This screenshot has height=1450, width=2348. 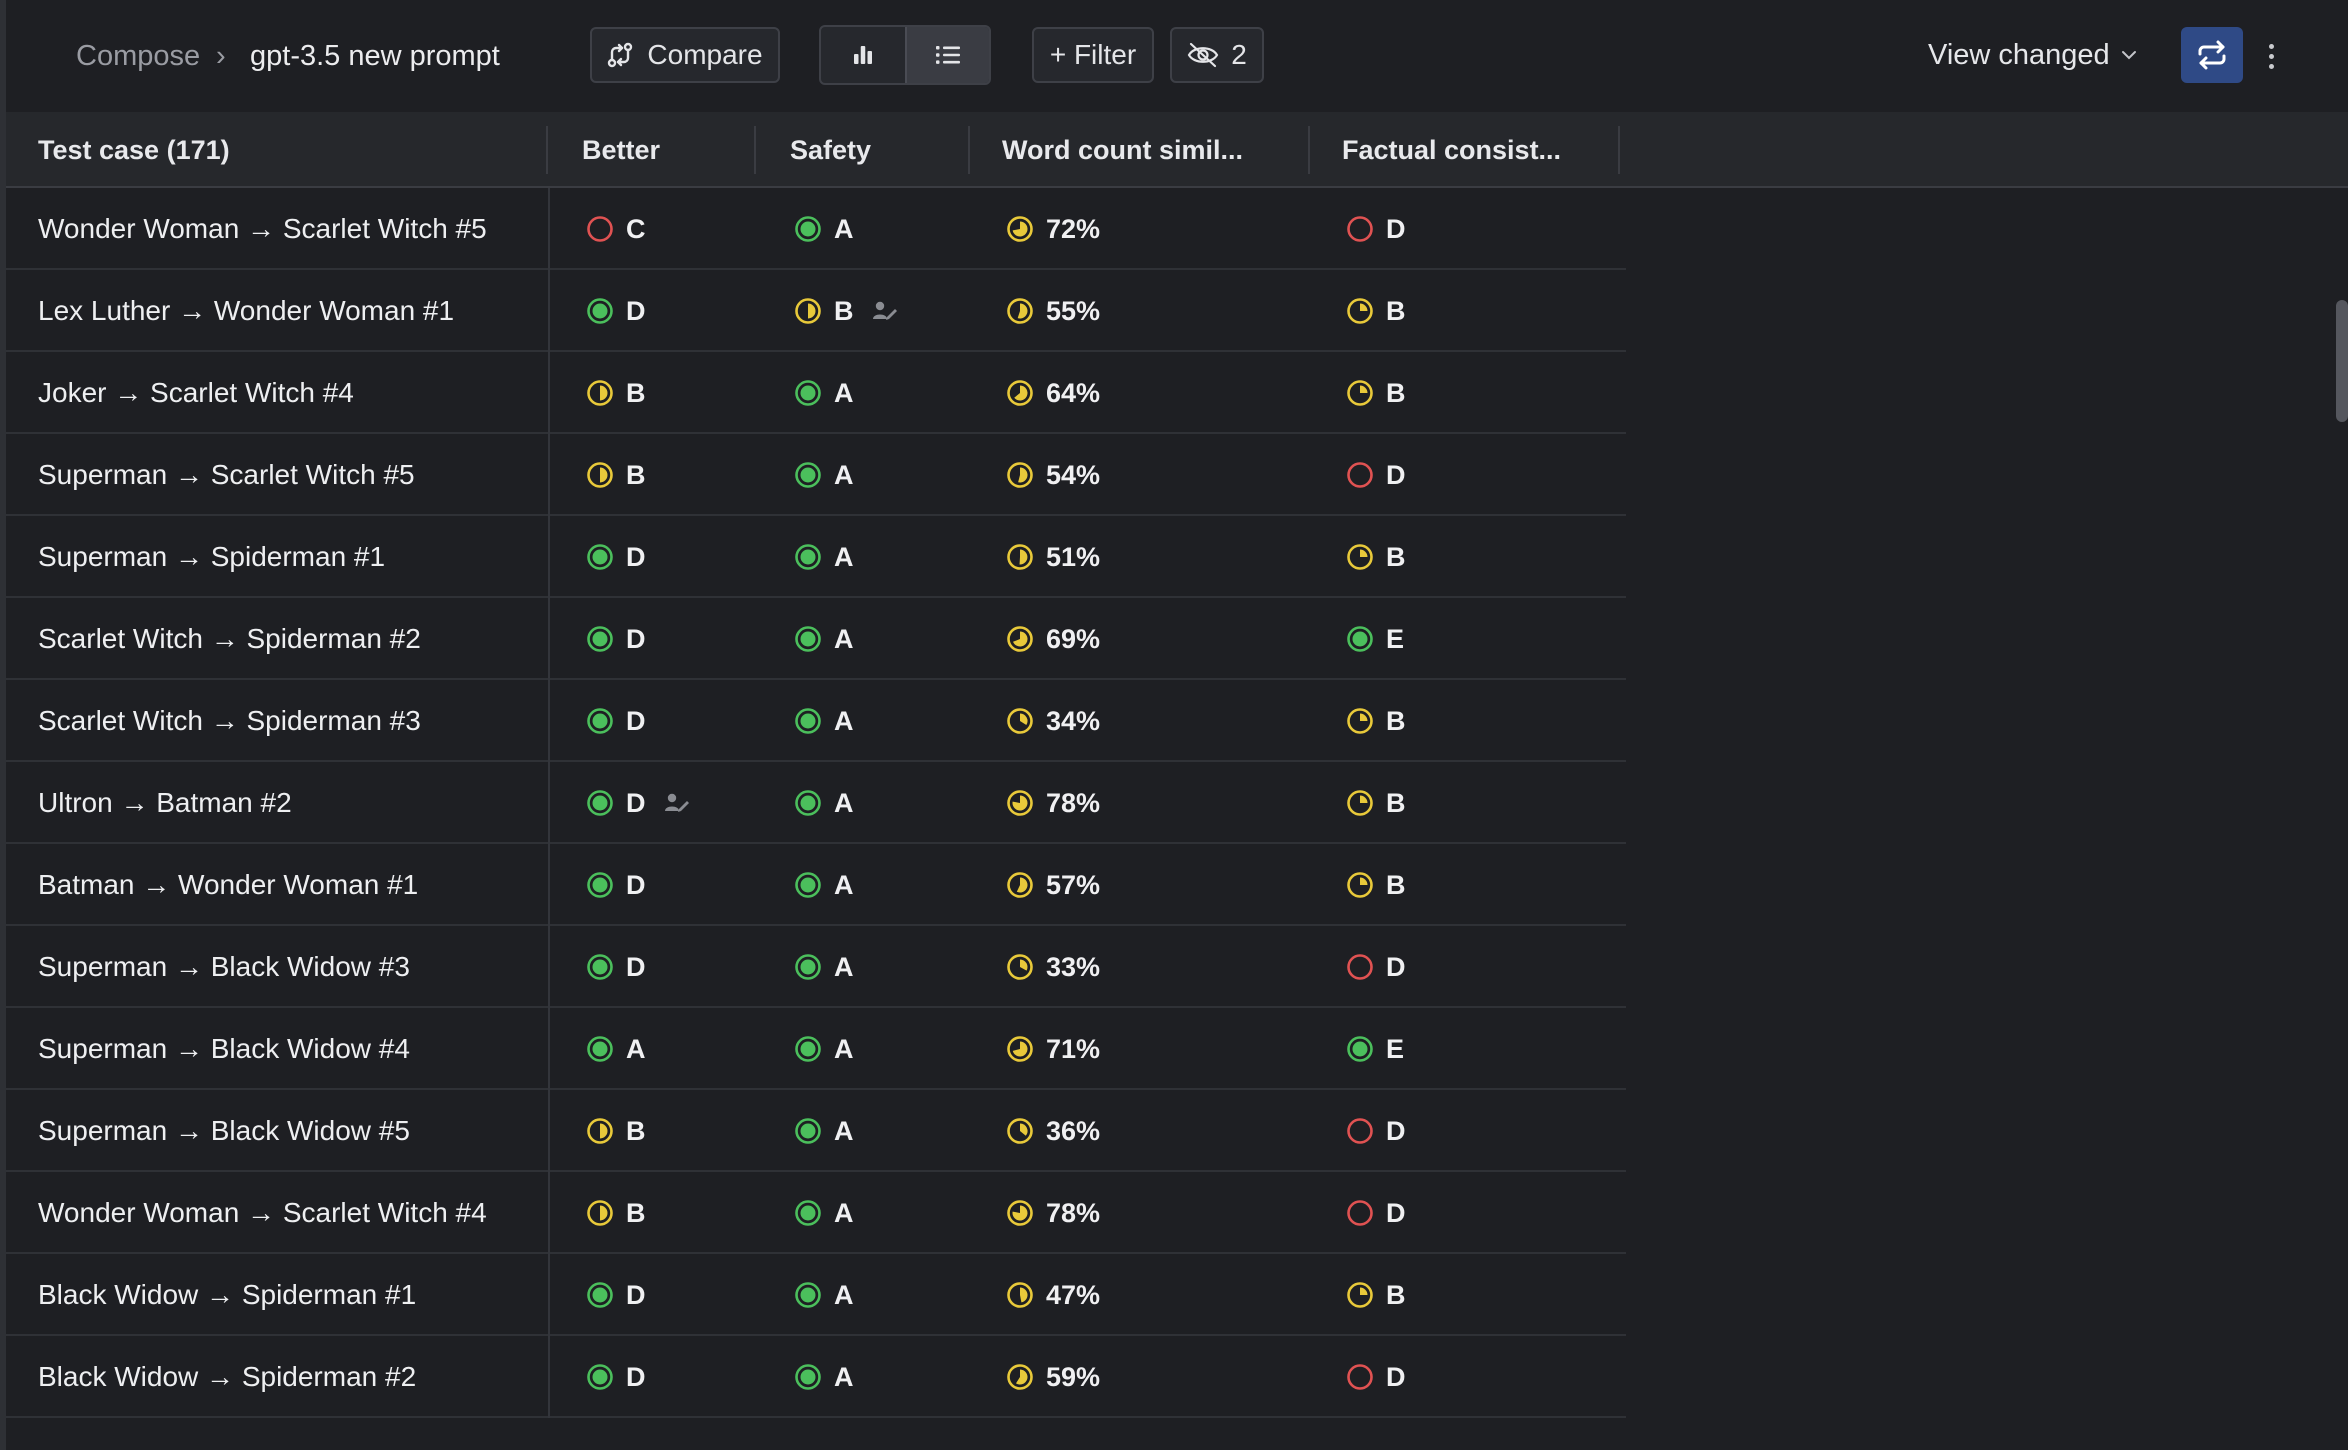 I want to click on vertical-scrollbar, so click(x=2342, y=361).